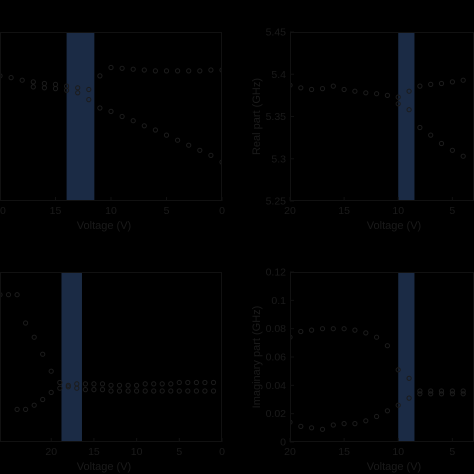 This screenshot has width=474, height=474. I want to click on y-tick-label: 0.06, so click(276, 358).